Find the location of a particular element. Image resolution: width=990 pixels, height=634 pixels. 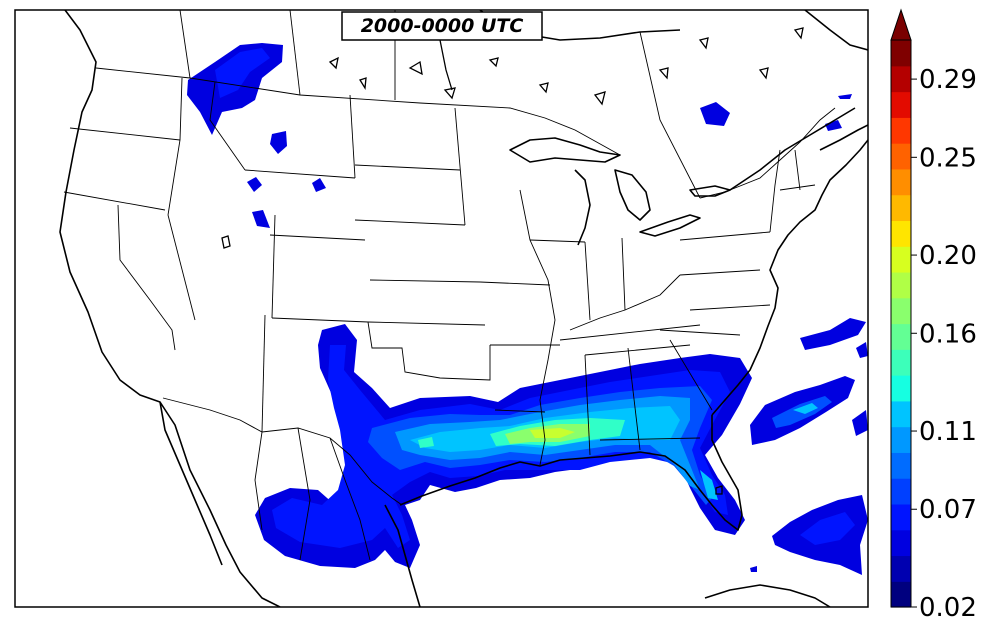

pa-ny is located at coordinates (725, 236).